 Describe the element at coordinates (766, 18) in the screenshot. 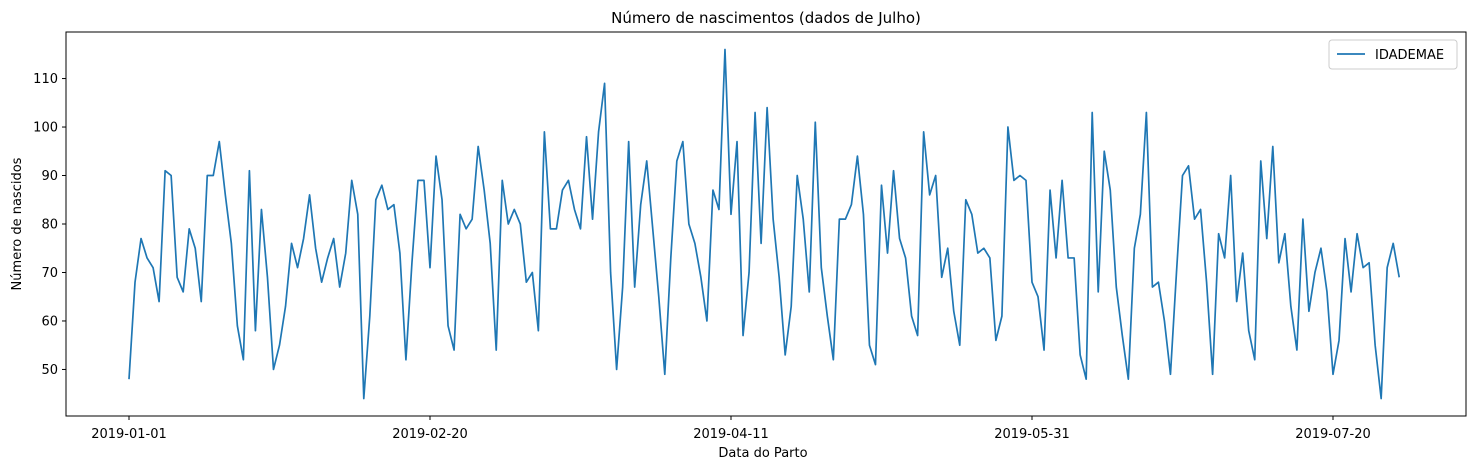

I see `chart-title: Número de nascimentos (dados de Julho)` at that location.